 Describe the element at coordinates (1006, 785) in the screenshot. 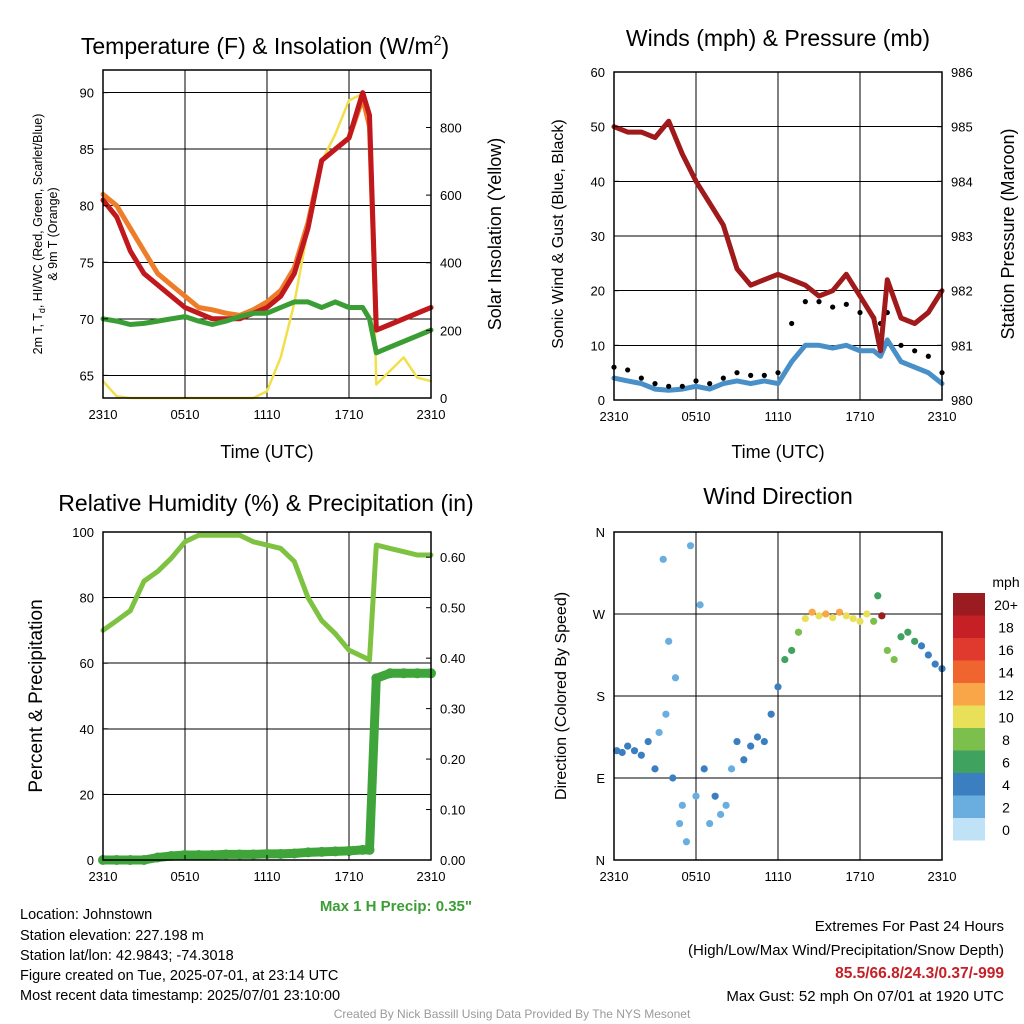

I see `colorbar-label: 4` at that location.